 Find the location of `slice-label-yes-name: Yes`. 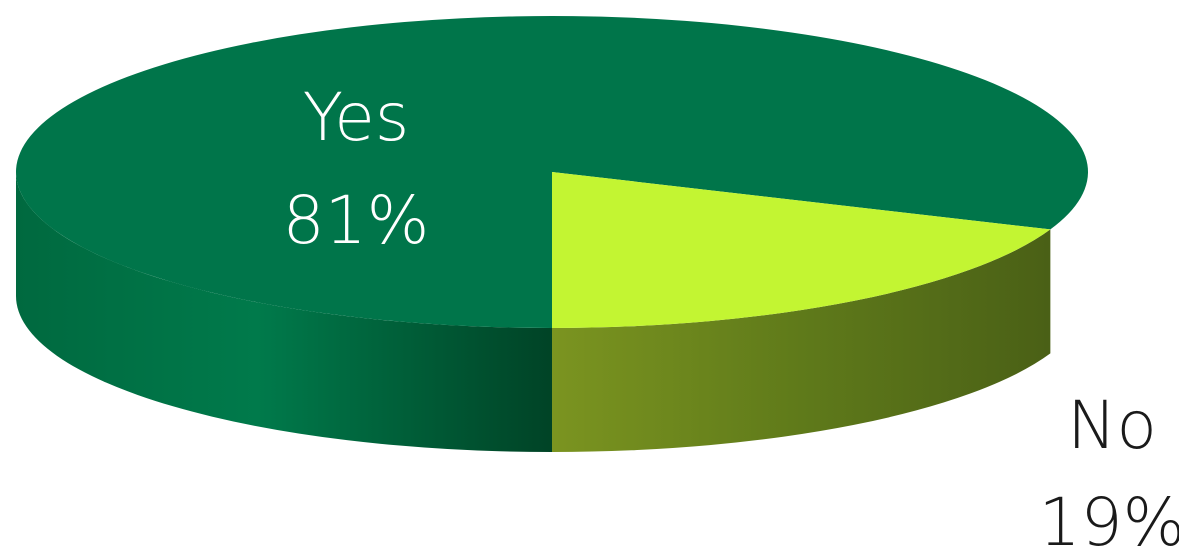

slice-label-yes-name: Yes is located at coordinates (356, 117).